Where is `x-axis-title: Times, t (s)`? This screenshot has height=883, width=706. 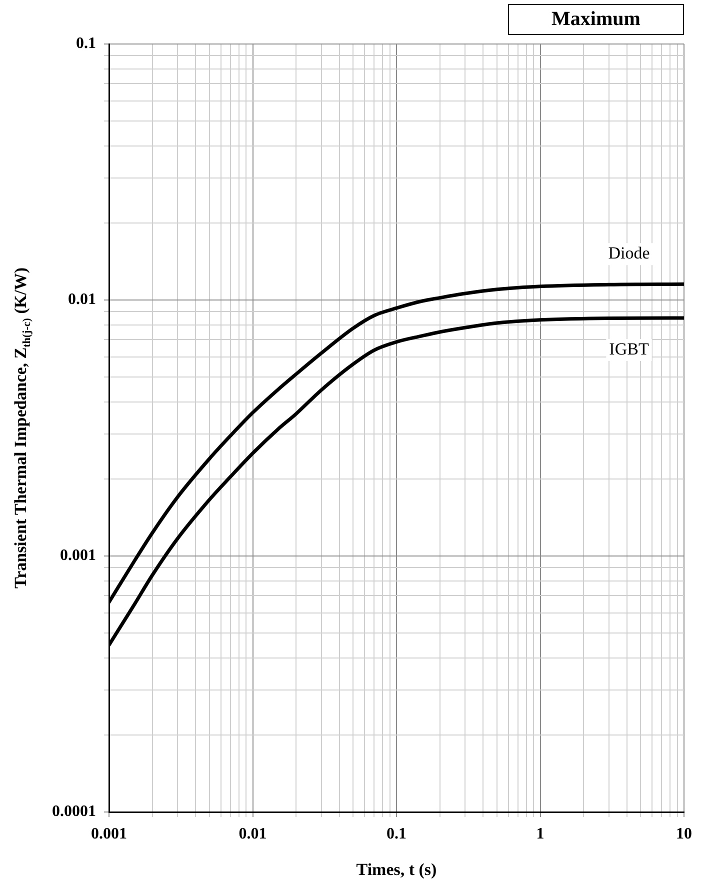 x-axis-title: Times, t (s) is located at coordinates (396, 870).